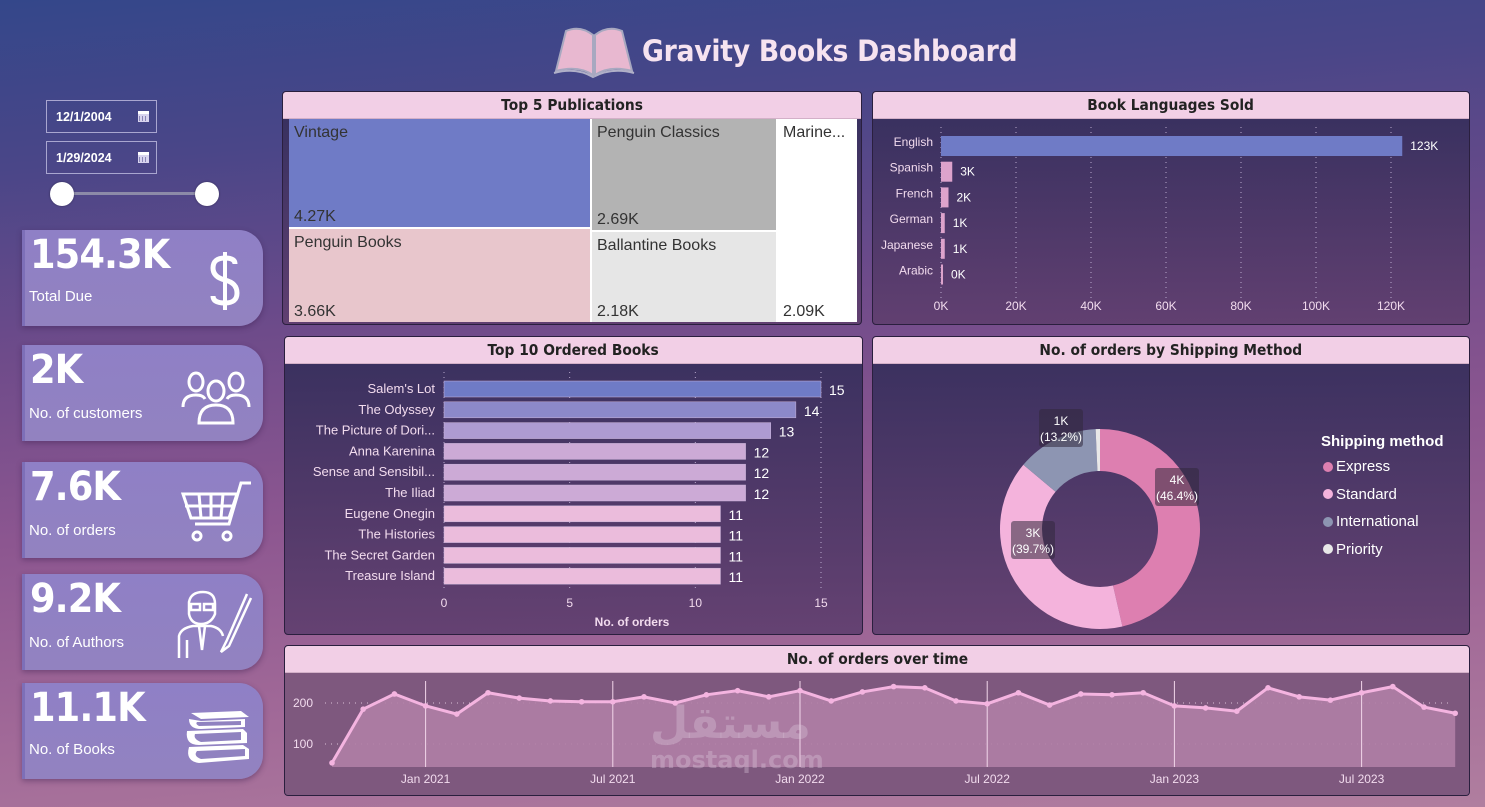  I want to click on kpi-total-due: 154.3K Total Due, so click(142, 278).